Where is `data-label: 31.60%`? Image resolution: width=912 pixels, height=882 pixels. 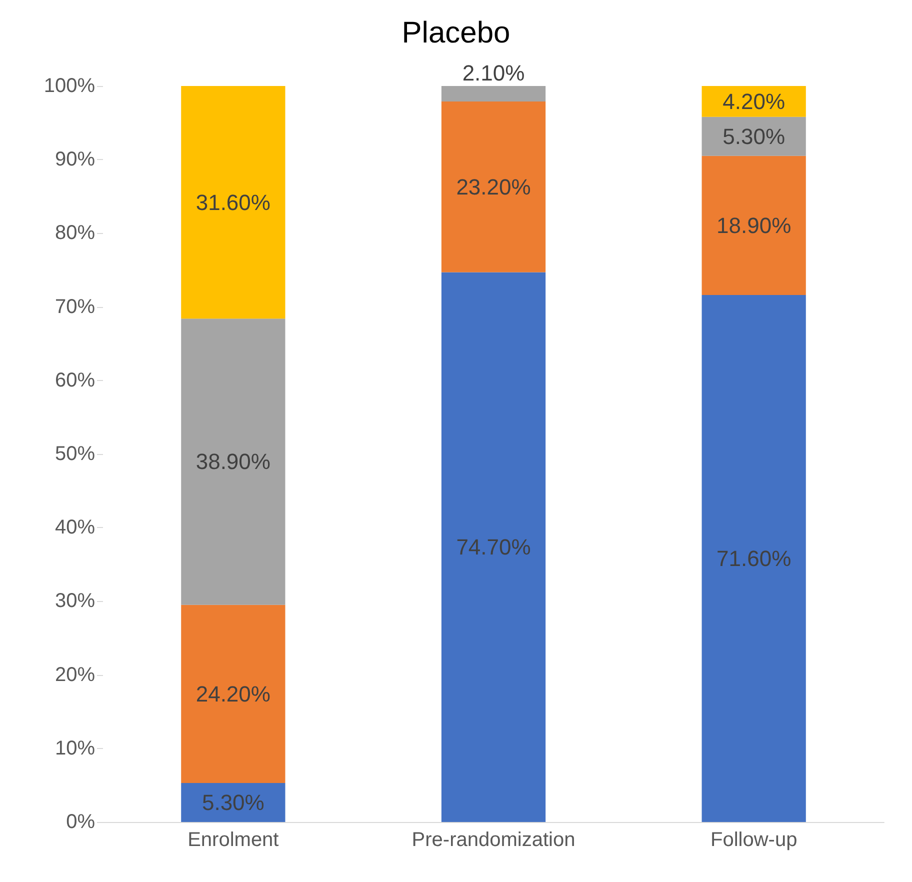
data-label: 31.60% is located at coordinates (233, 202).